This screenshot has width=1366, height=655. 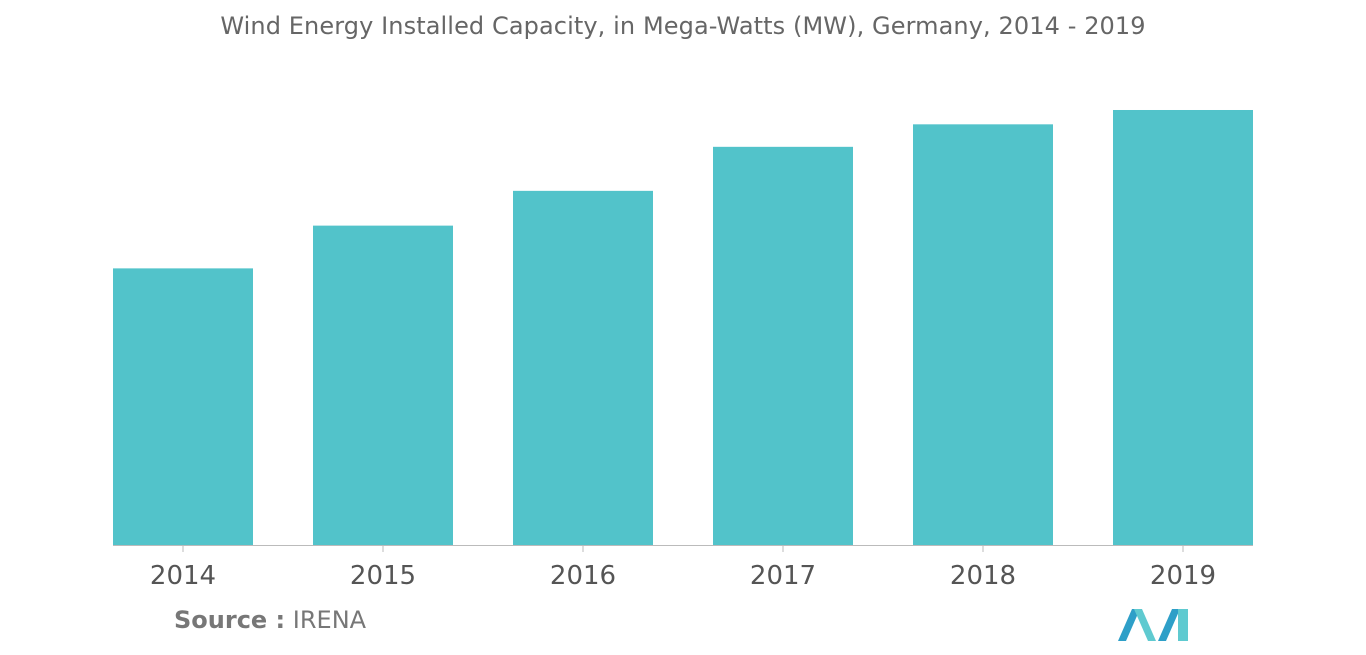 I want to click on logo-middle-stroke, so click(x=1145, y=625).